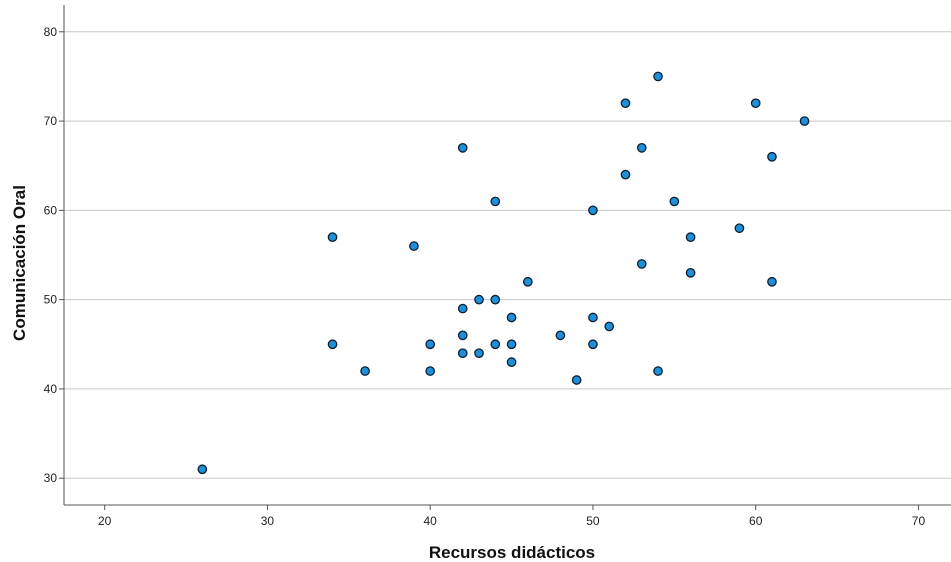 The height and width of the screenshot is (562, 951). Describe the element at coordinates (756, 521) in the screenshot. I see `x-tick-label: 60` at that location.